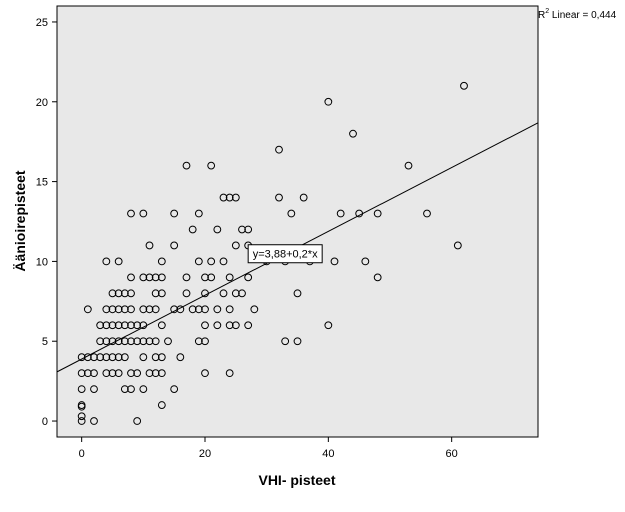 This screenshot has width=625, height=512. I want to click on x-tick-label: 40, so click(328, 454).